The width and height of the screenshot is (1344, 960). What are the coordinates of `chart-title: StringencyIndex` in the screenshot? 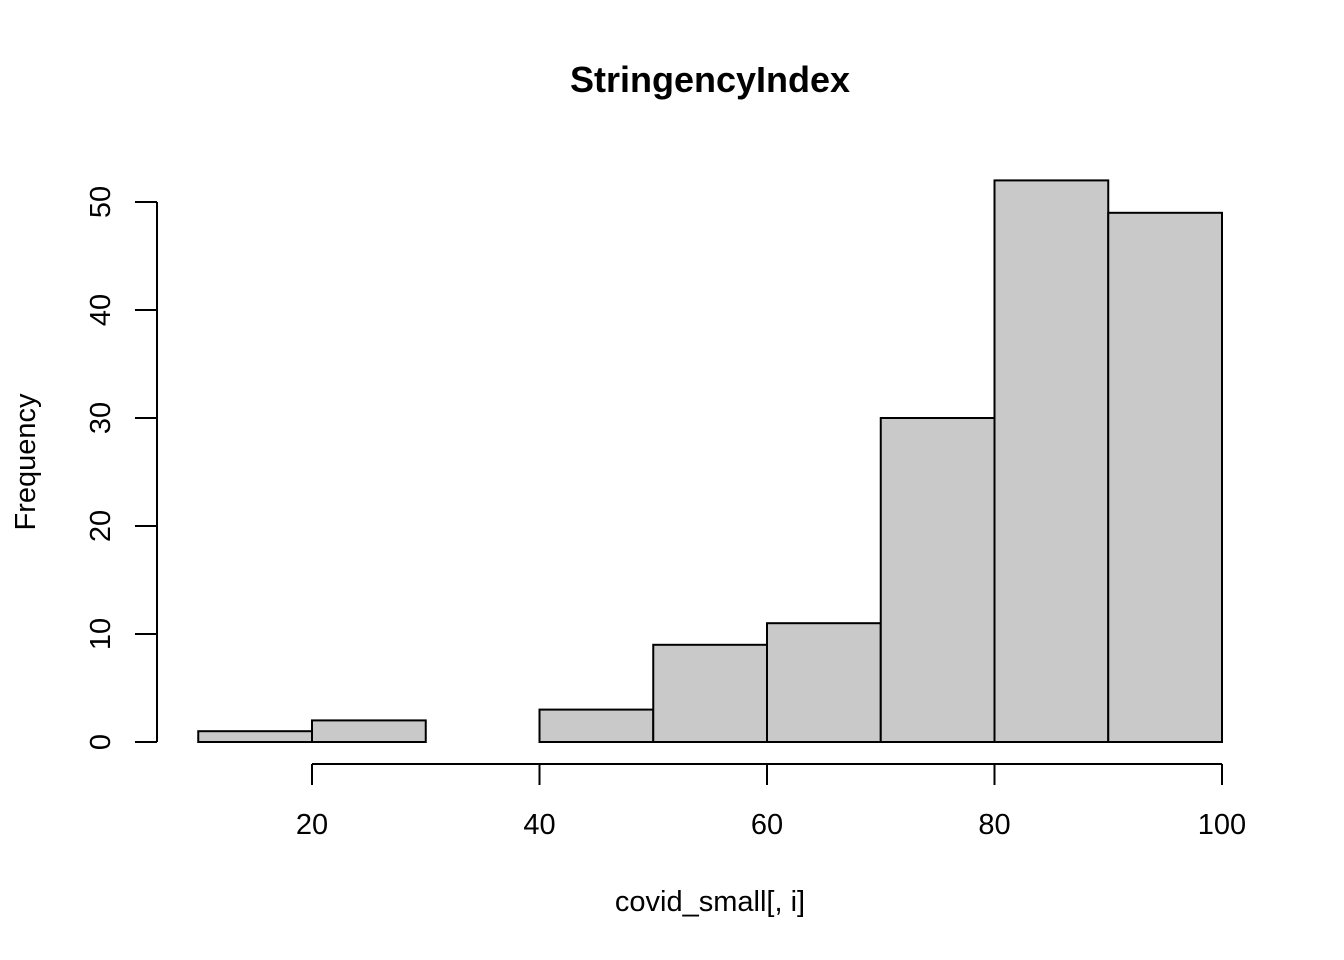 It's located at (710, 79).